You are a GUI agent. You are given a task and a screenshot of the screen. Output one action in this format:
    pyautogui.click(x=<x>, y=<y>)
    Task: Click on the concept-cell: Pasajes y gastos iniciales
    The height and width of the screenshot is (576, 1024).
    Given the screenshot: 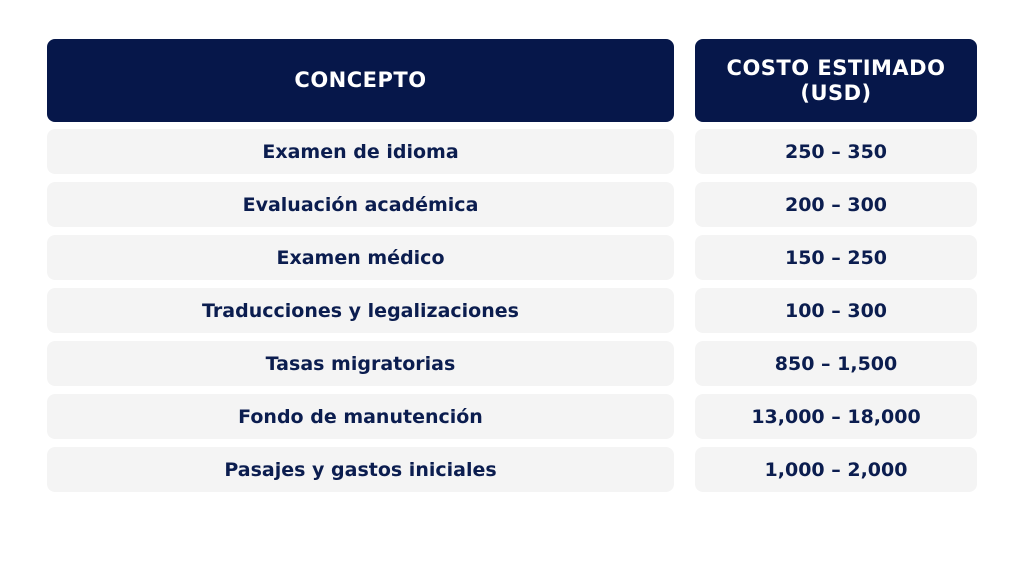 What is the action you would take?
    pyautogui.click(x=360, y=469)
    